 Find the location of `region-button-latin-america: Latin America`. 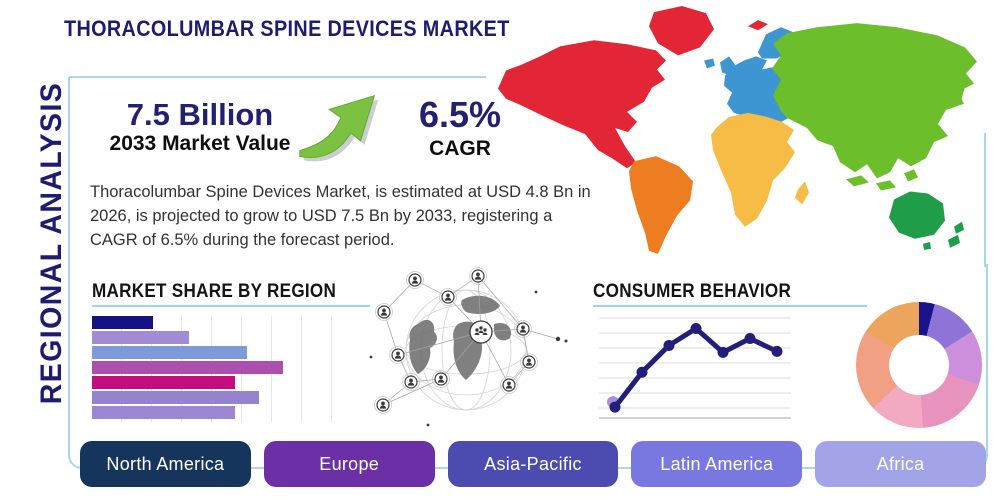

region-button-latin-america: Latin America is located at coordinates (717, 464).